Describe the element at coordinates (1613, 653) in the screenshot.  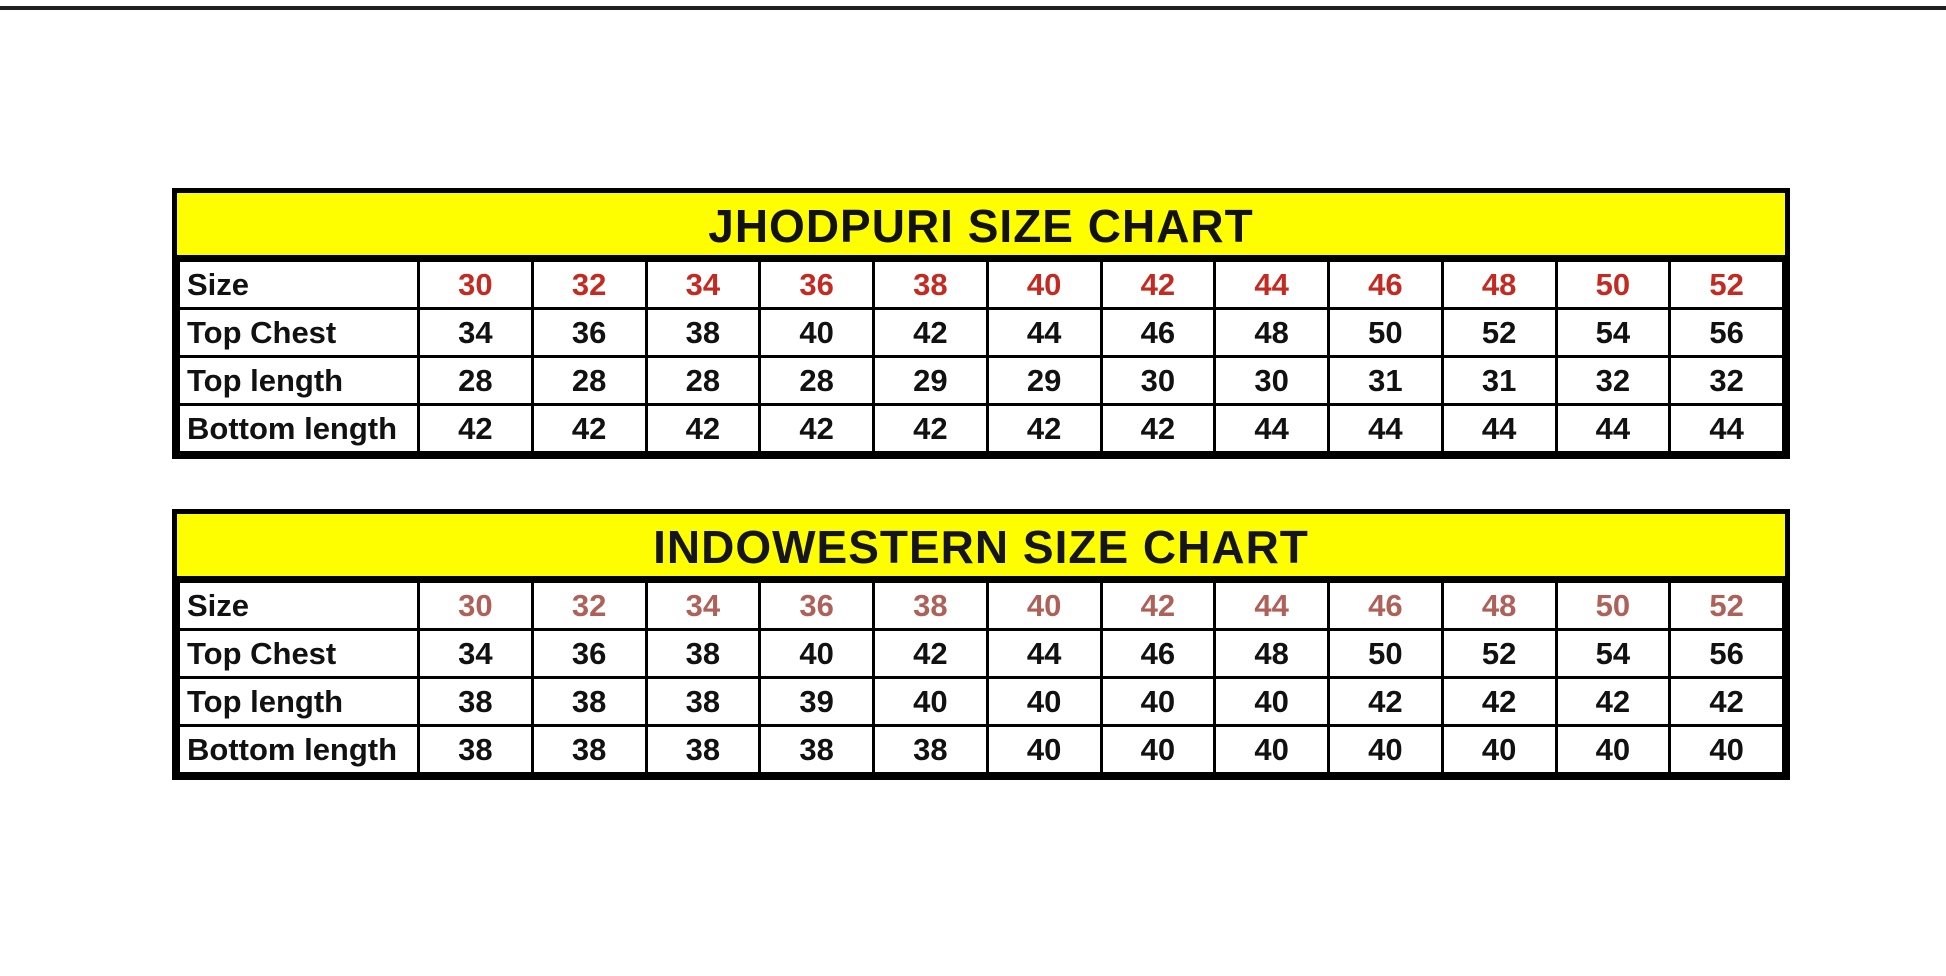
I see `value-cell: 54` at that location.